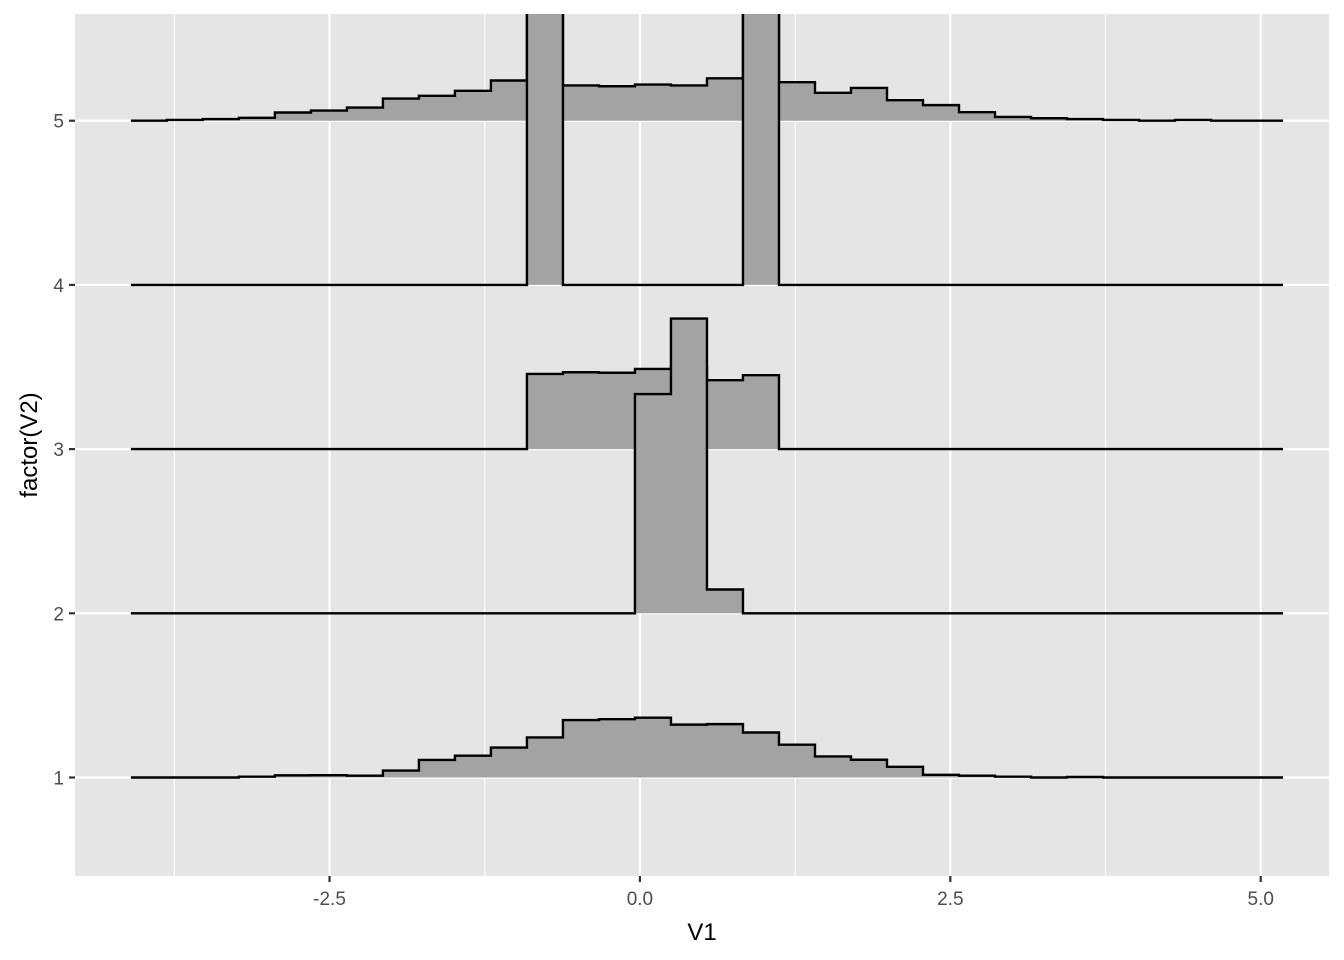  Describe the element at coordinates (58, 286) in the screenshot. I see `y-tick-label: 4` at that location.